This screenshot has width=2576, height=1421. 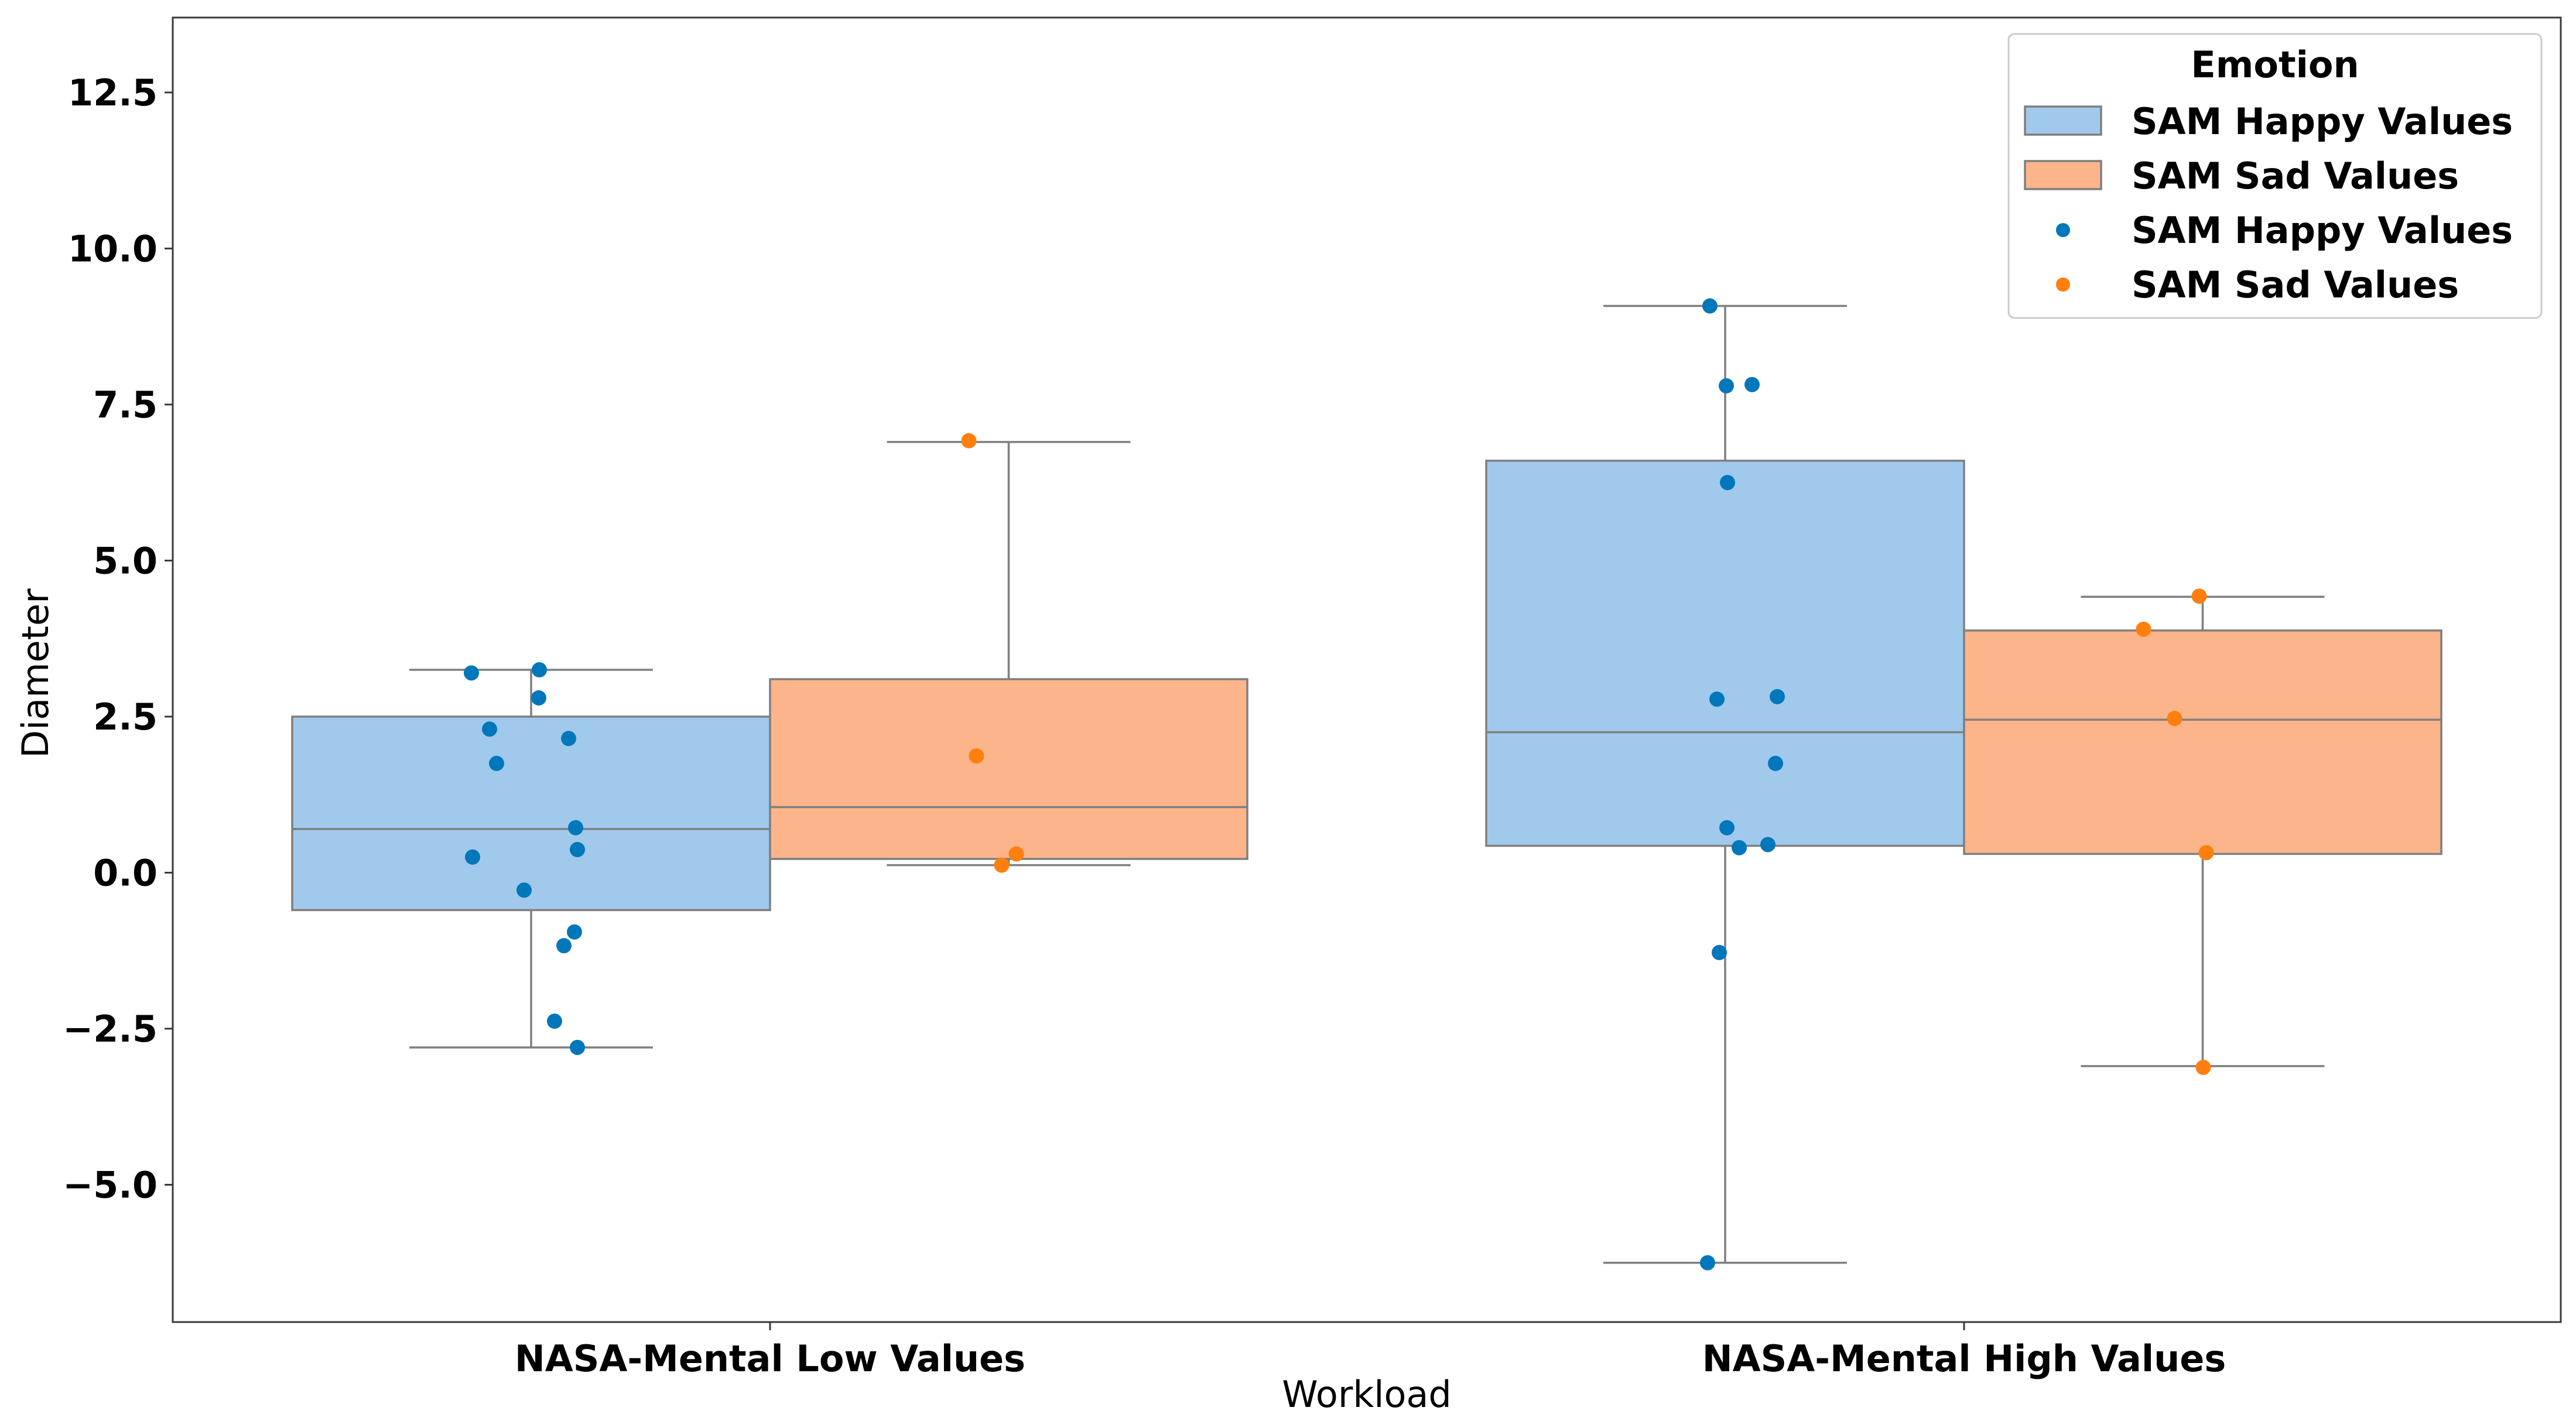 I want to click on y-tick-label: 2.5, so click(x=125, y=717).